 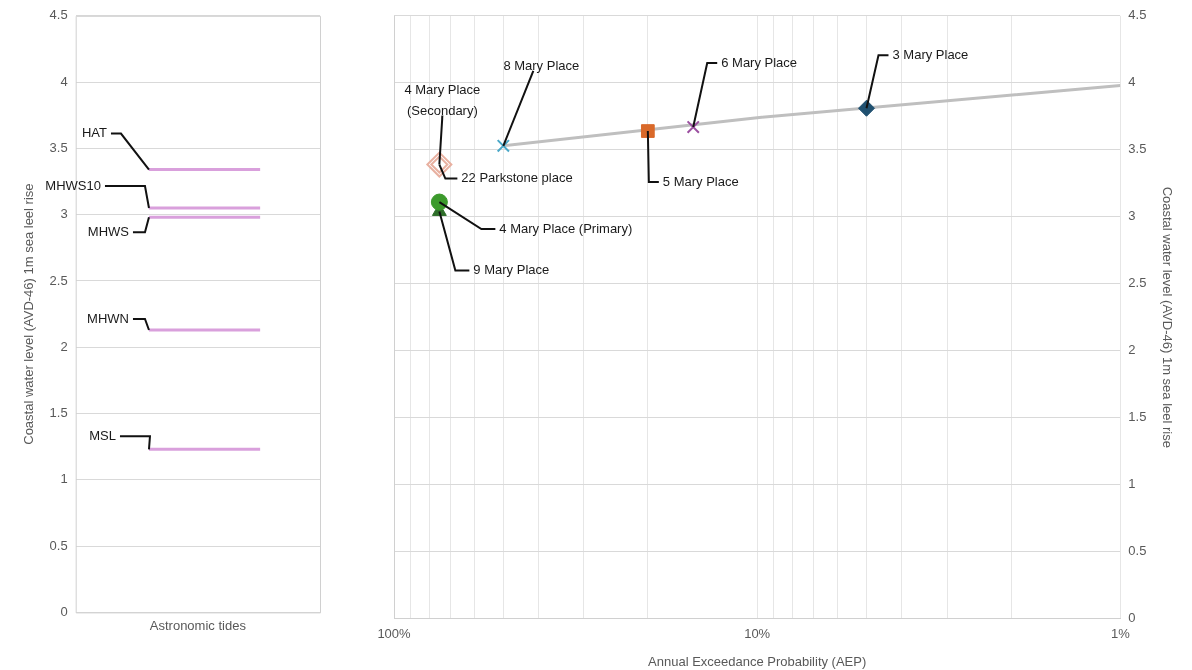 I want to click on ref-line-label: MHWN, so click(x=108, y=318).